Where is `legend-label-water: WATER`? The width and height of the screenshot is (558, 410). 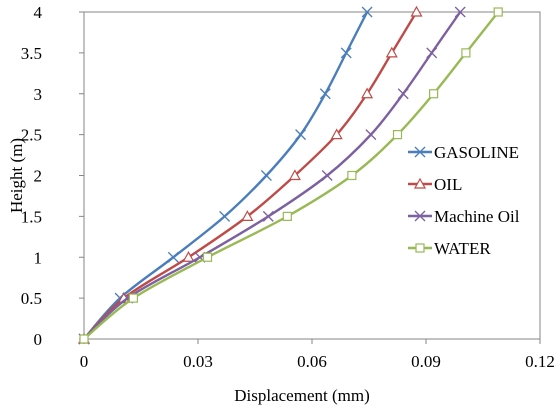 legend-label-water: WATER is located at coordinates (462, 248).